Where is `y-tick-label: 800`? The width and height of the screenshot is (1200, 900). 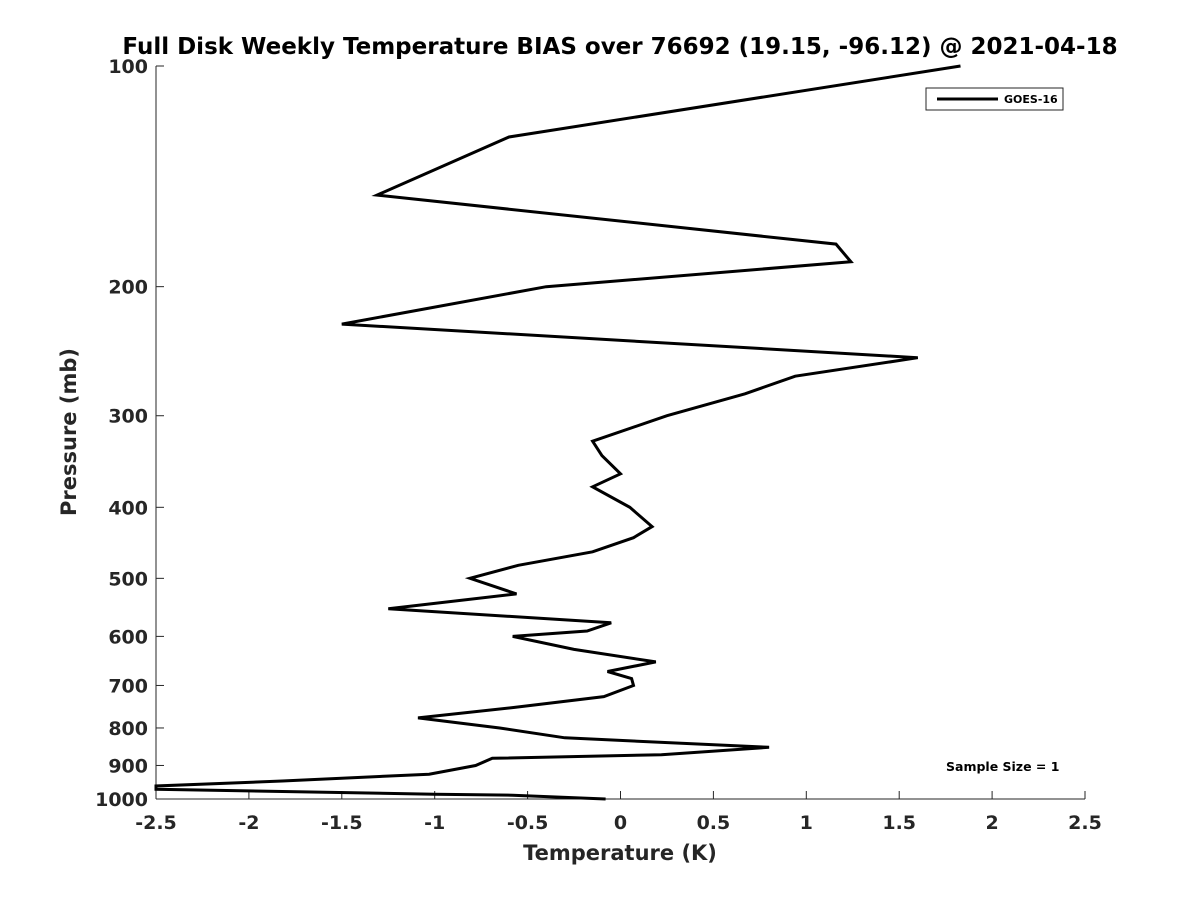 y-tick-label: 800 is located at coordinates (128, 729).